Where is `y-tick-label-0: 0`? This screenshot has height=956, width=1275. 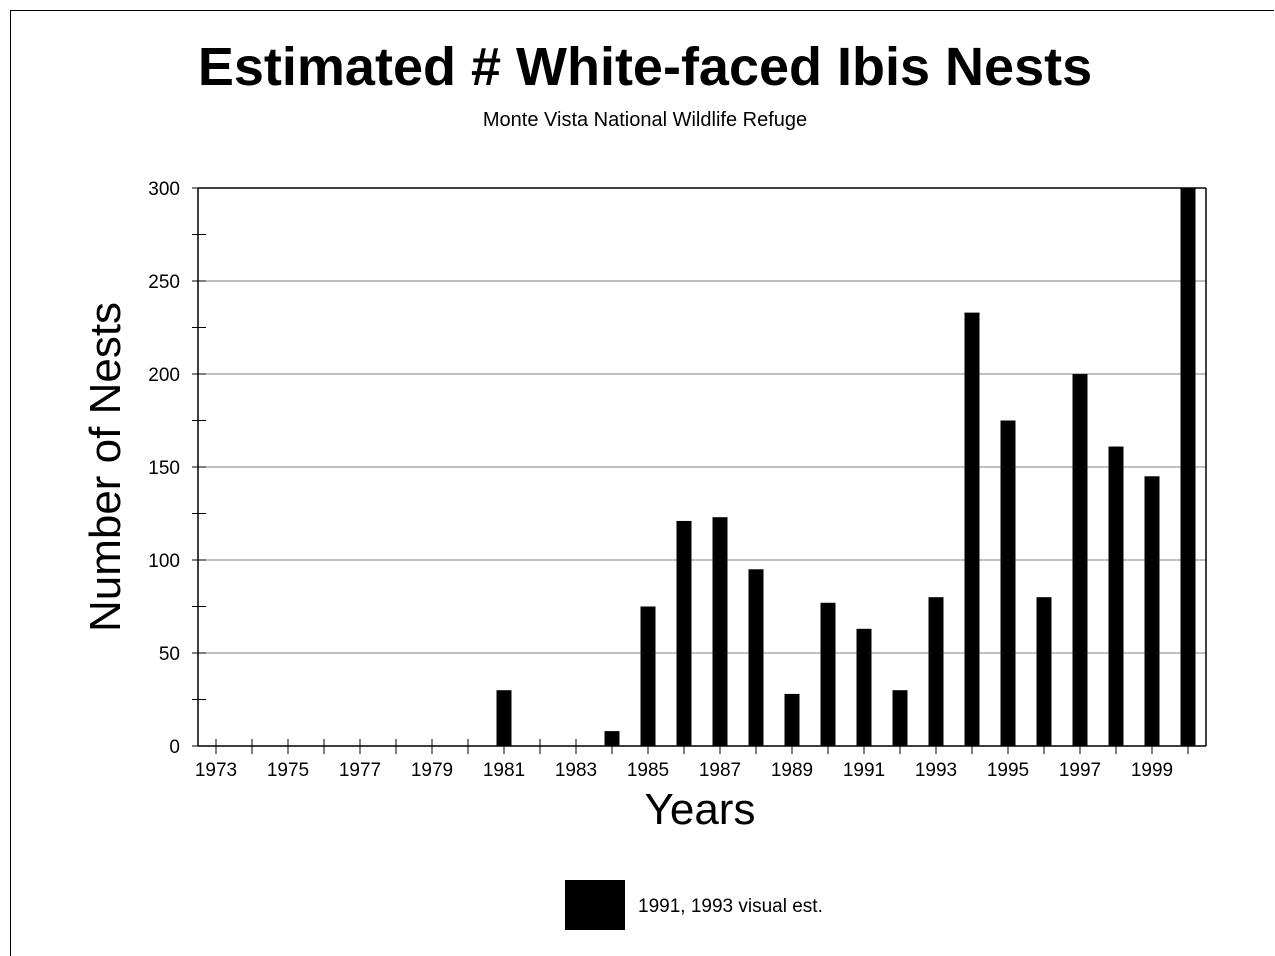
y-tick-label-0: 0 is located at coordinates (174, 747).